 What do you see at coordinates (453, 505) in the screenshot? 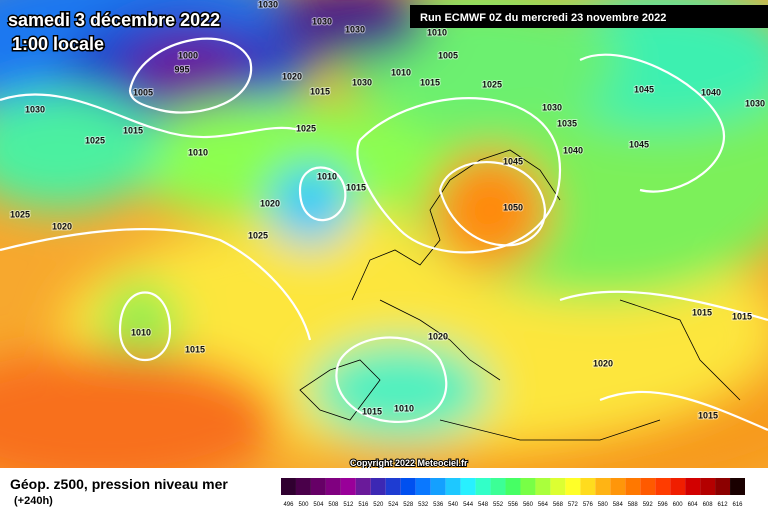
I see `scale-label: 540` at bounding box center [453, 505].